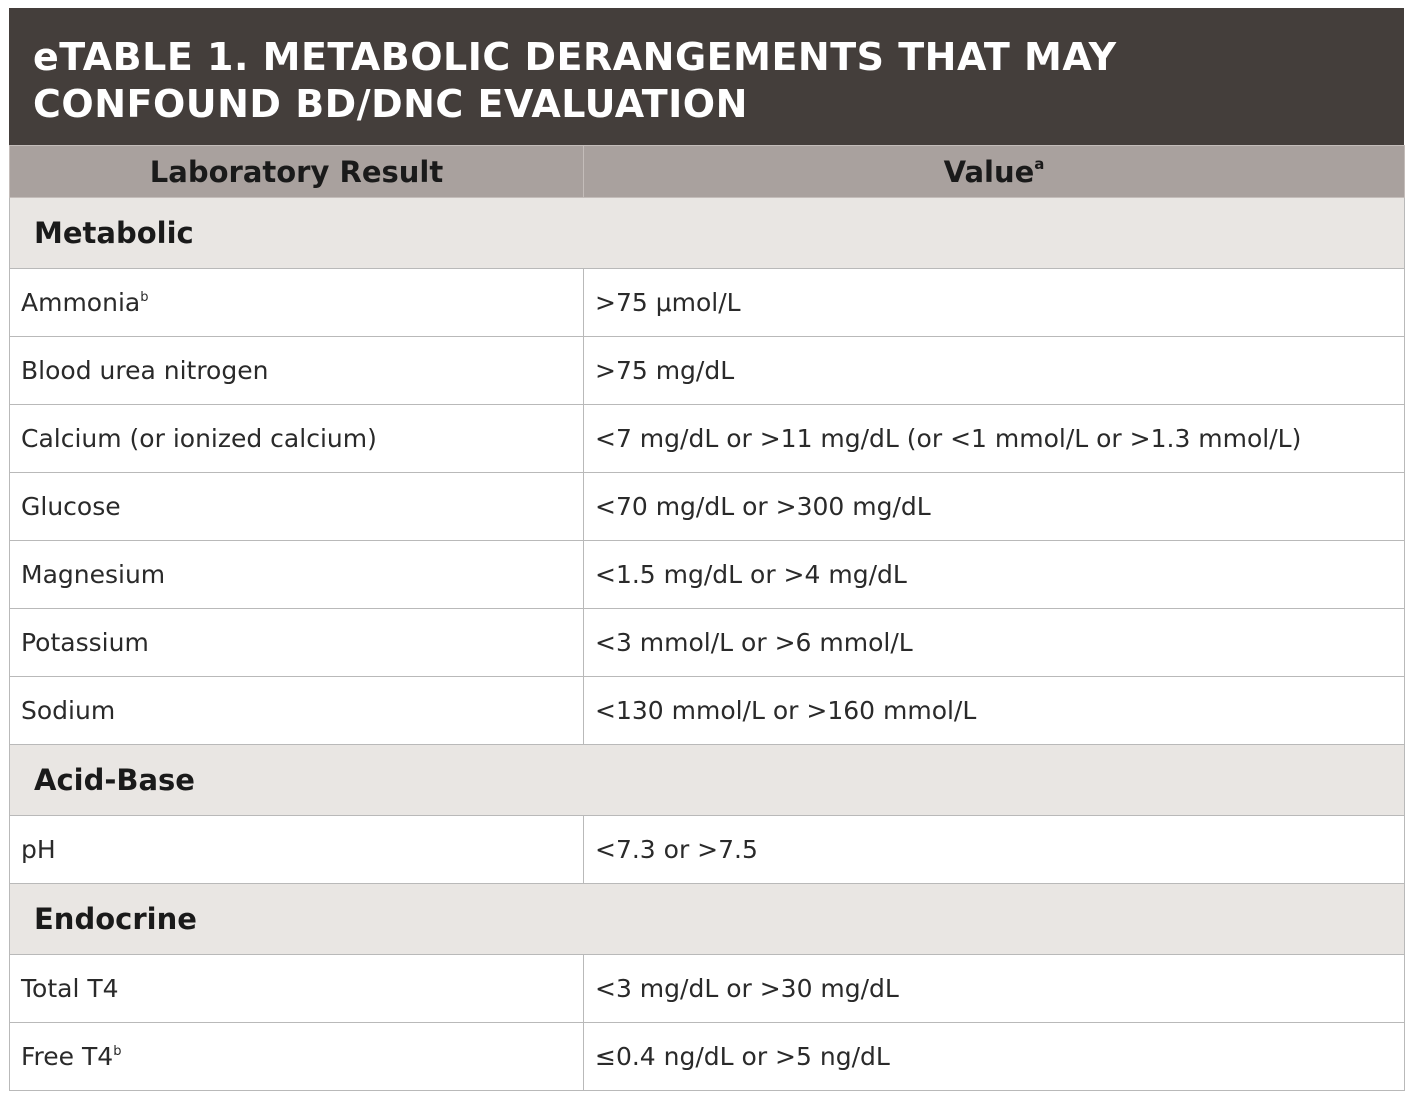 Image resolution: width=1415 pixels, height=1114 pixels. Describe the element at coordinates (994, 574) in the screenshot. I see `value-cell: <1.5 mg/dL or >4 mg/dL` at that location.